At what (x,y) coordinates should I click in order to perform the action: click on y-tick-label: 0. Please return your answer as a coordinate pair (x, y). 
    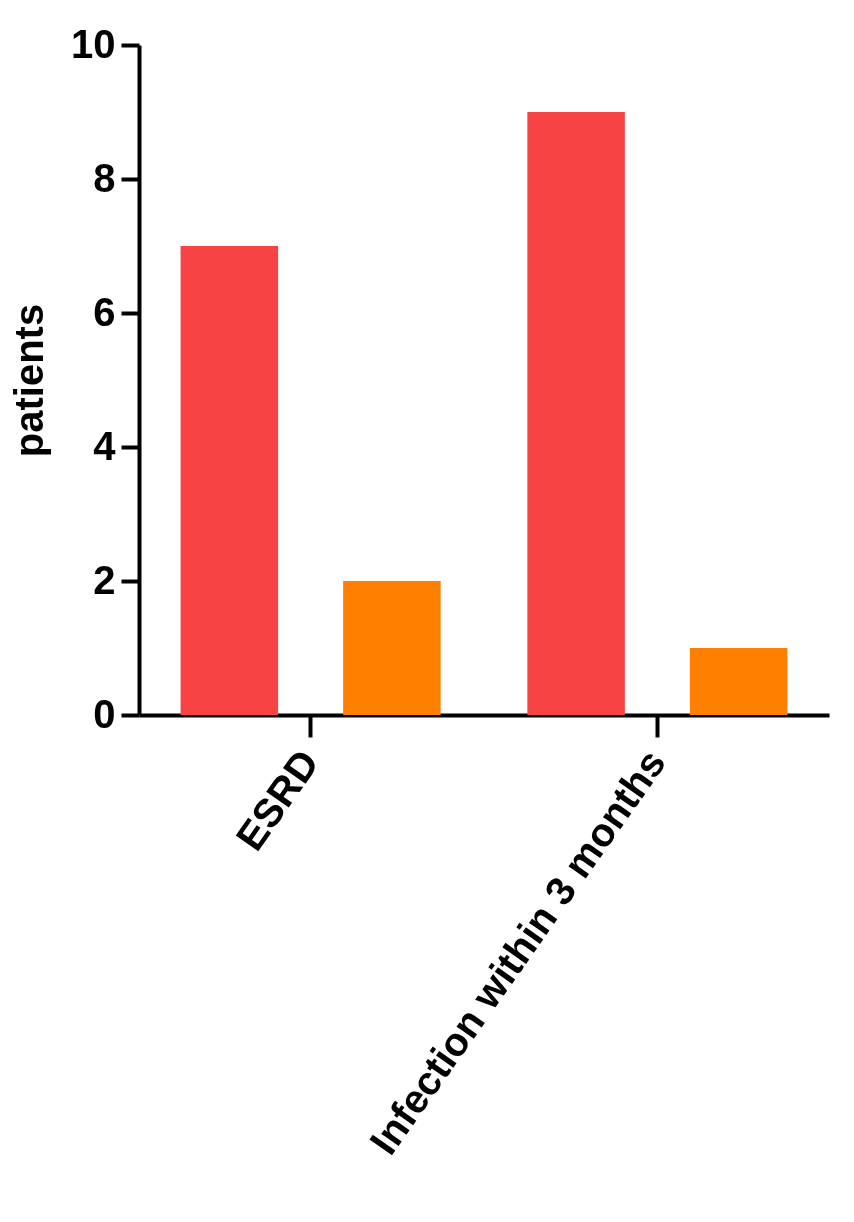
    Looking at the image, I should click on (104, 713).